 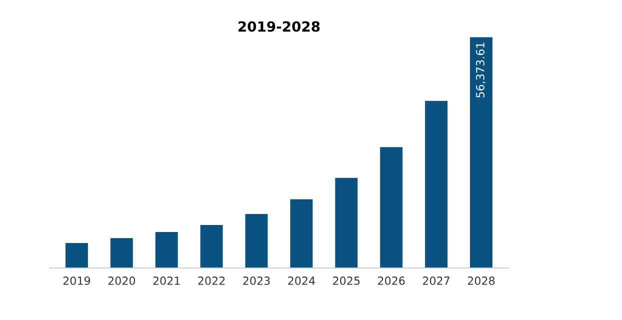 What do you see at coordinates (391, 280) in the screenshot?
I see `x-tick-label: 2026` at bounding box center [391, 280].